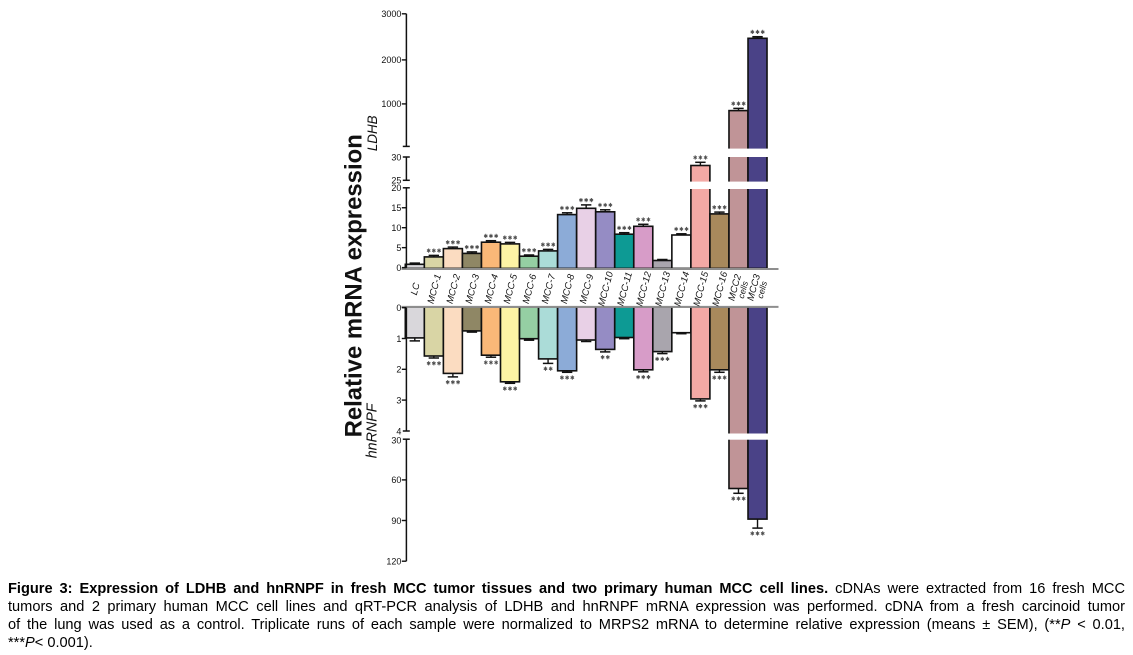 Image resolution: width=1133 pixels, height=655 pixels. What do you see at coordinates (354, 285) in the screenshot?
I see `svg-text: Relative mRNA expression` at bounding box center [354, 285].